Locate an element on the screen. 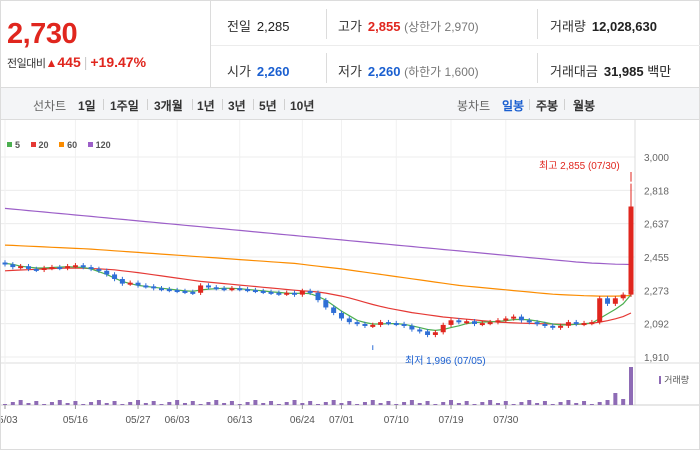 The width and height of the screenshot is (700, 450). period-1w: 1주일 is located at coordinates (124, 106).